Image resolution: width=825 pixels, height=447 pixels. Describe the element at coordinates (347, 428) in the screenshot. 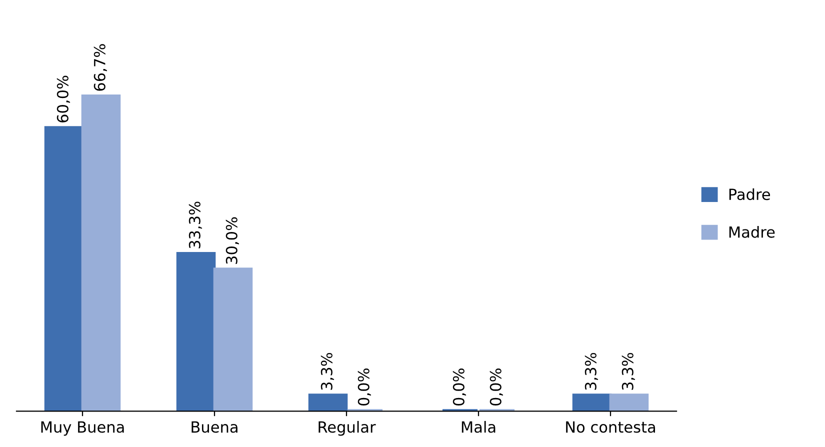

I see `x-tick-label: Regular` at that location.